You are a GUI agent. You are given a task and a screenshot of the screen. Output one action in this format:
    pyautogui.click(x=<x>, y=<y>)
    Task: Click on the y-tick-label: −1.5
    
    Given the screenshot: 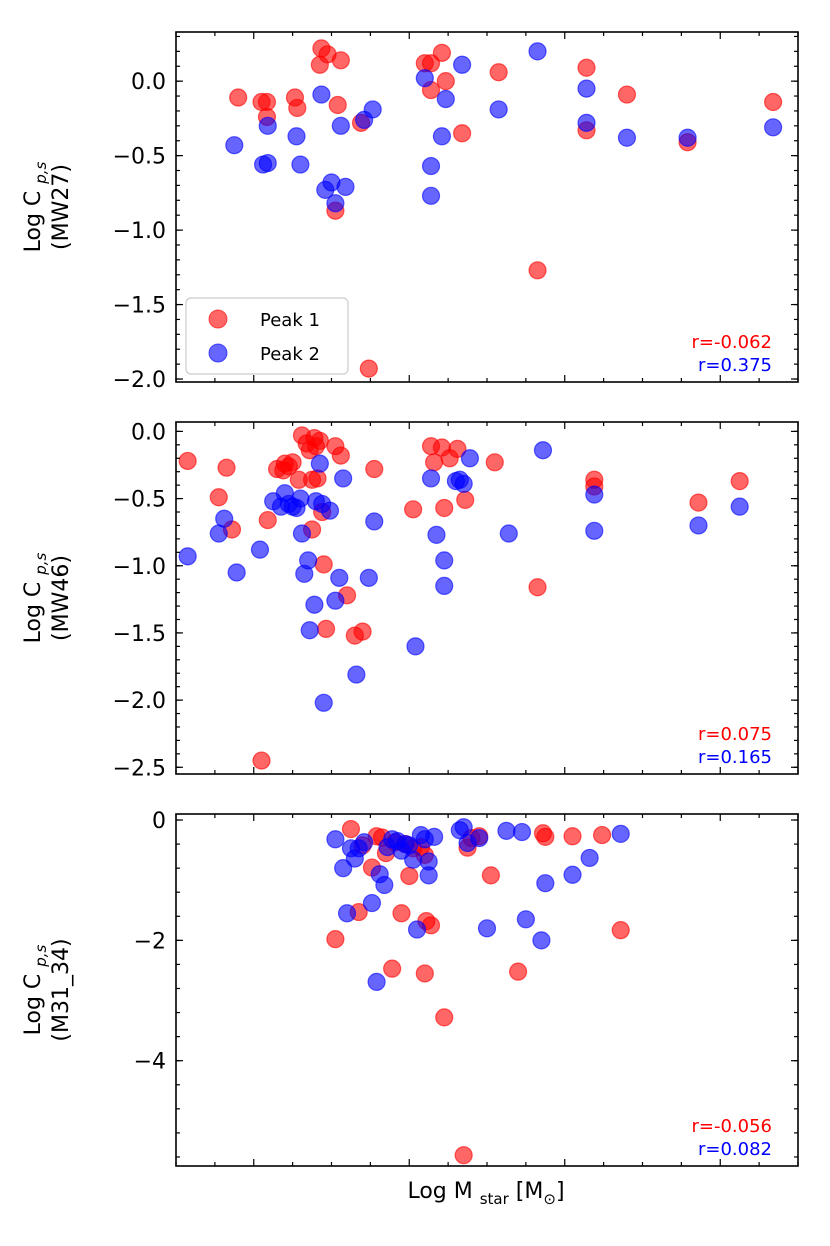 What is the action you would take?
    pyautogui.click(x=139, y=634)
    